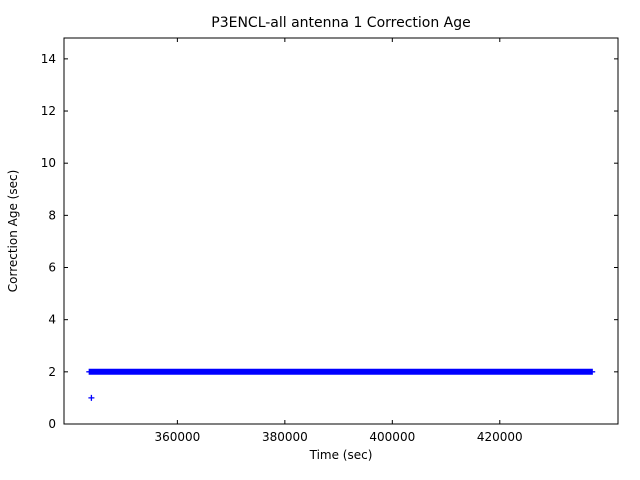 Image resolution: width=640 pixels, height=480 pixels. I want to click on x-tick-label: 420000, so click(500, 437).